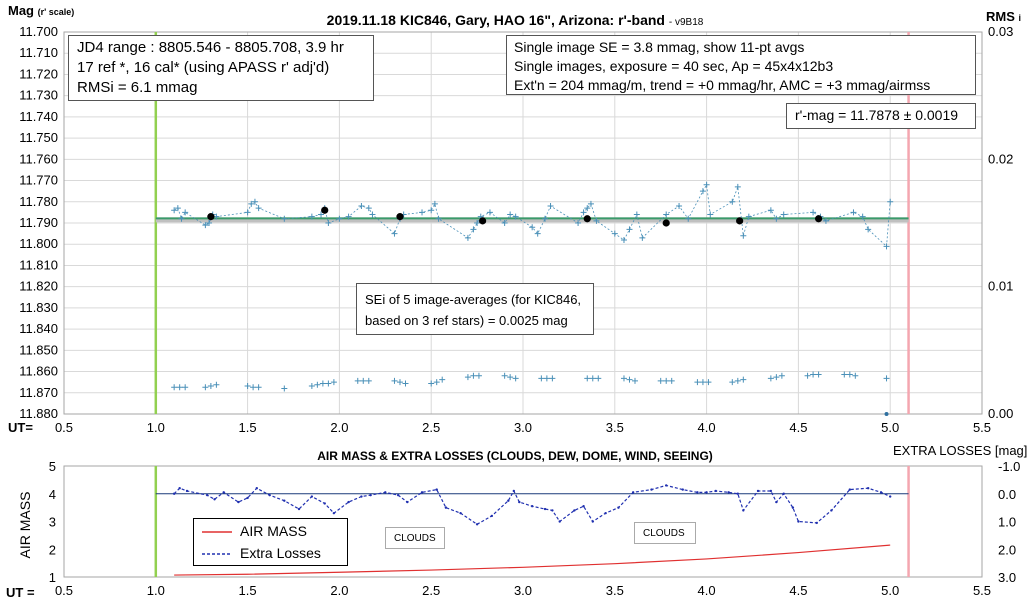 This screenshot has width=1030, height=604. Describe the element at coordinates (38, 243) in the screenshot. I see `y-tick-label: 11.800` at that location.